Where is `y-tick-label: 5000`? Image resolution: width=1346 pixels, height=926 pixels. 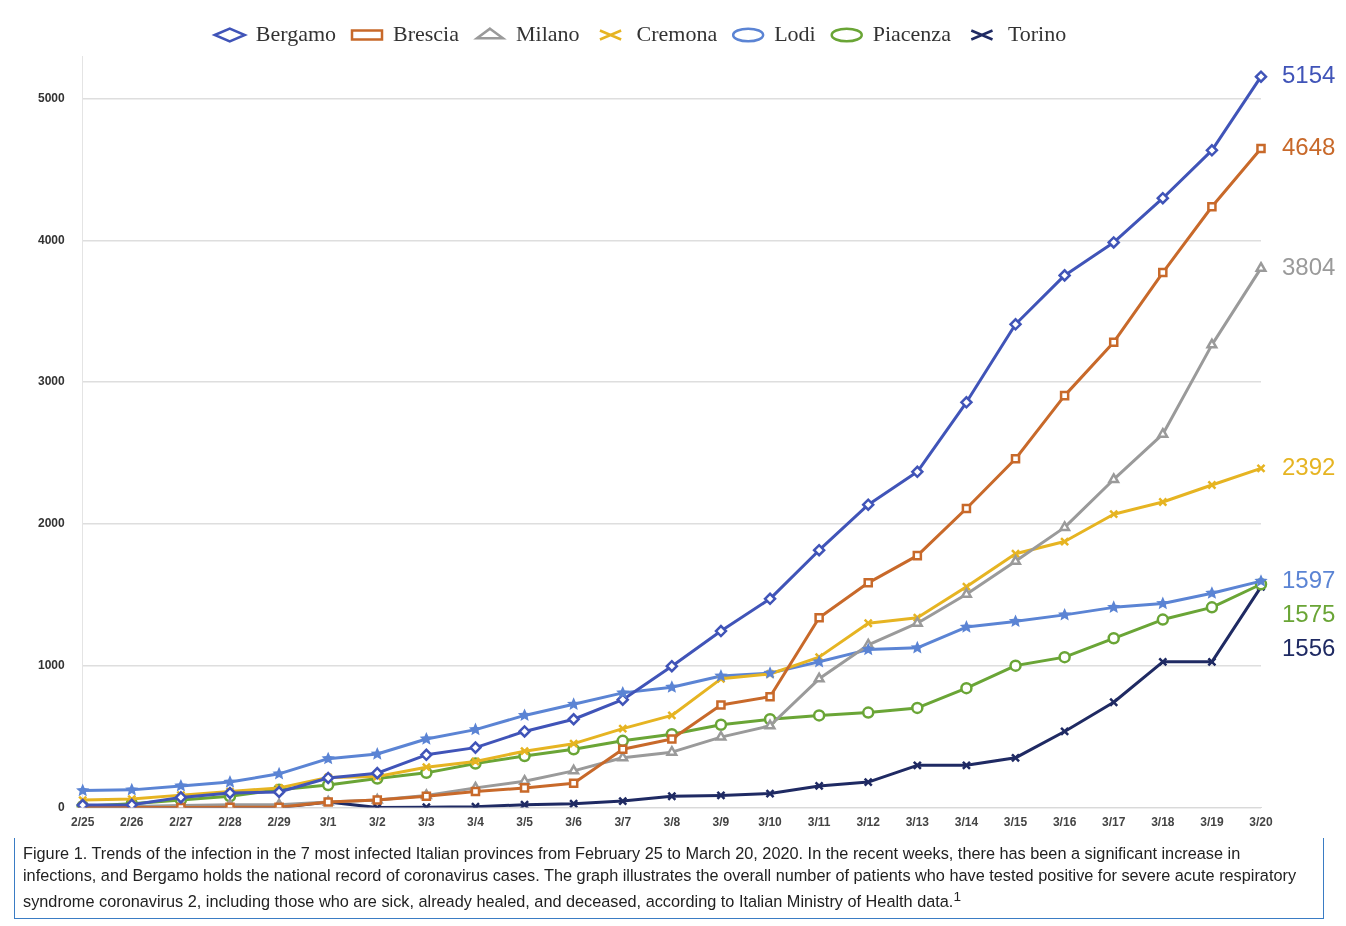 y-tick-label: 5000 is located at coordinates (51, 97).